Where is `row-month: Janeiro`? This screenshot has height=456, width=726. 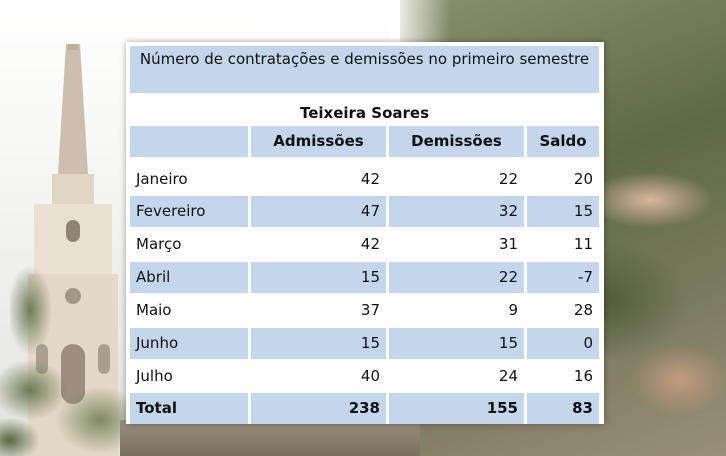
row-month: Janeiro is located at coordinates (162, 179).